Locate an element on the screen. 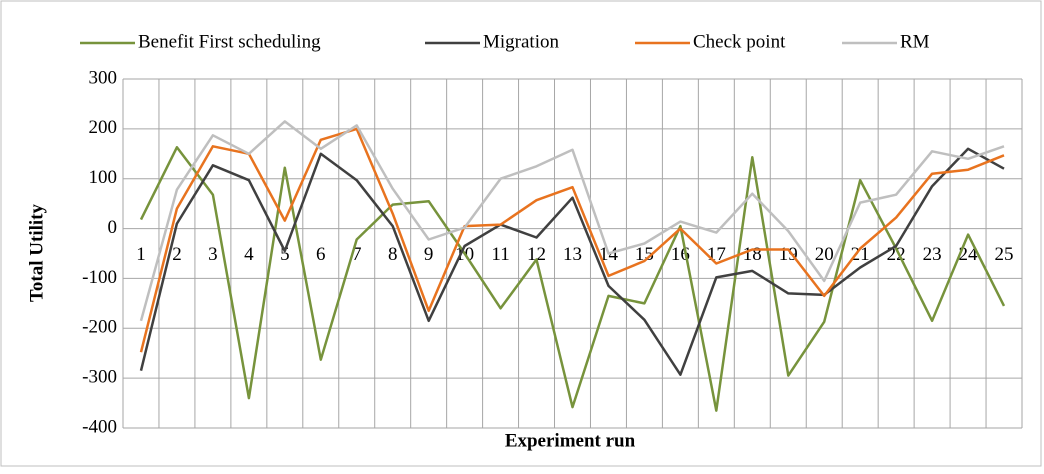 The height and width of the screenshot is (474, 1044). y-tick-label: 200 is located at coordinates (103, 127).